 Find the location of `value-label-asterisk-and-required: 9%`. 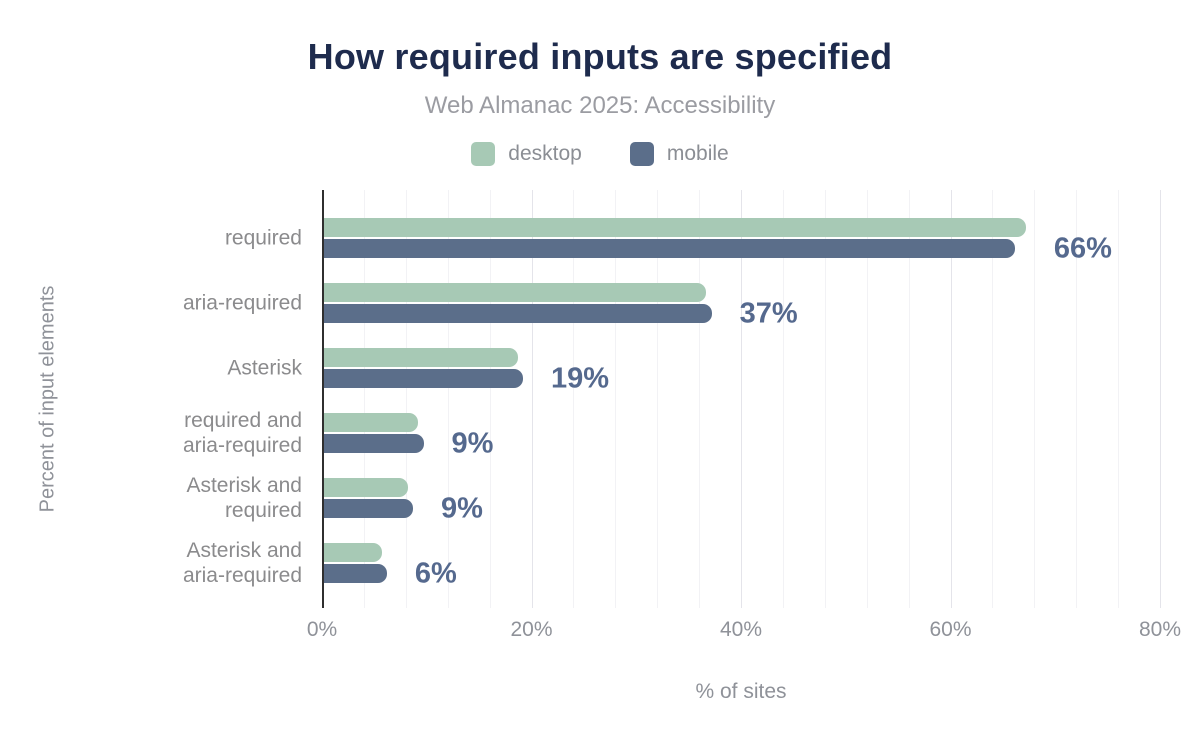

value-label-asterisk-and-required: 9% is located at coordinates (462, 508).